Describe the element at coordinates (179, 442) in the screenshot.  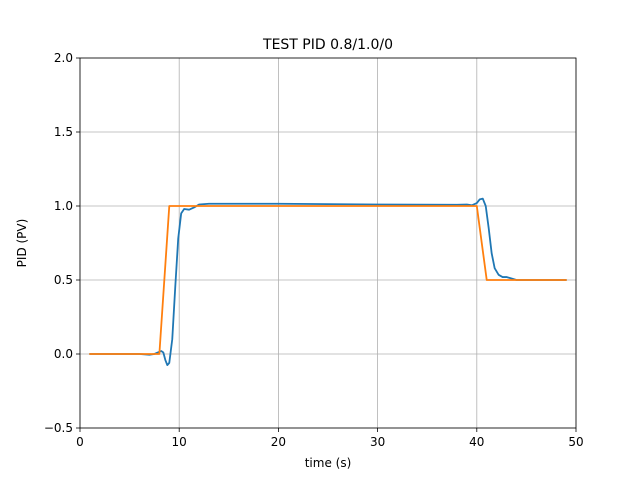
I see `x-tick-label: 10` at that location.